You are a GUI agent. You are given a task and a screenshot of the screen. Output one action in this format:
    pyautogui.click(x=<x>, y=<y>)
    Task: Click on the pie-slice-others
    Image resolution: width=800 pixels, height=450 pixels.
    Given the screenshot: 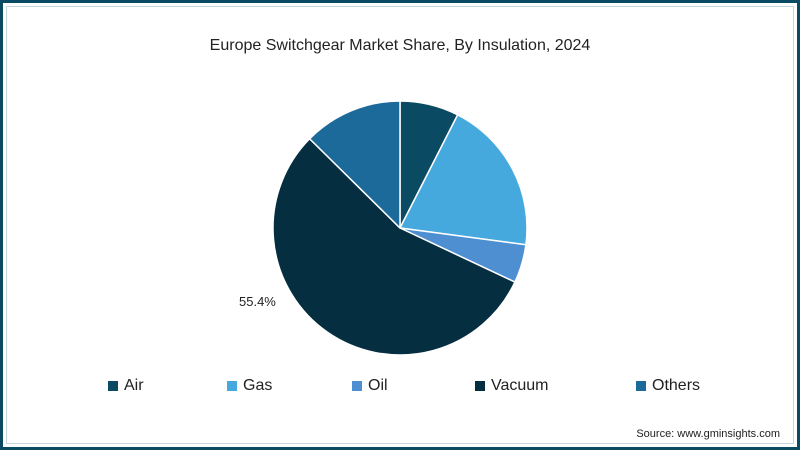 What is the action you would take?
    pyautogui.click(x=354, y=164)
    